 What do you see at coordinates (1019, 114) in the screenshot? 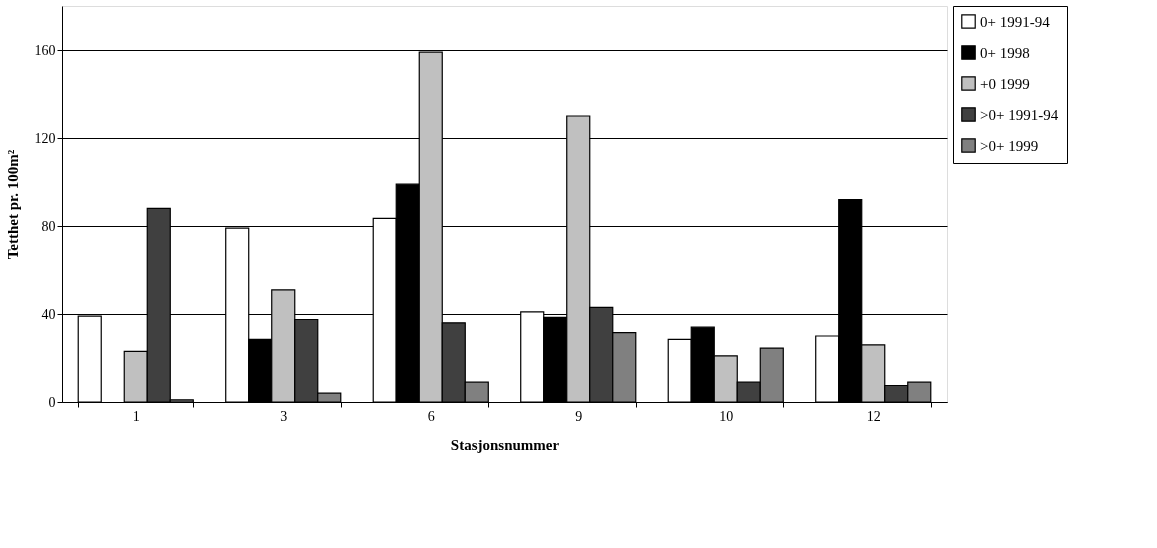
I see `legend-label: >0+ 1991-94` at bounding box center [1019, 114].